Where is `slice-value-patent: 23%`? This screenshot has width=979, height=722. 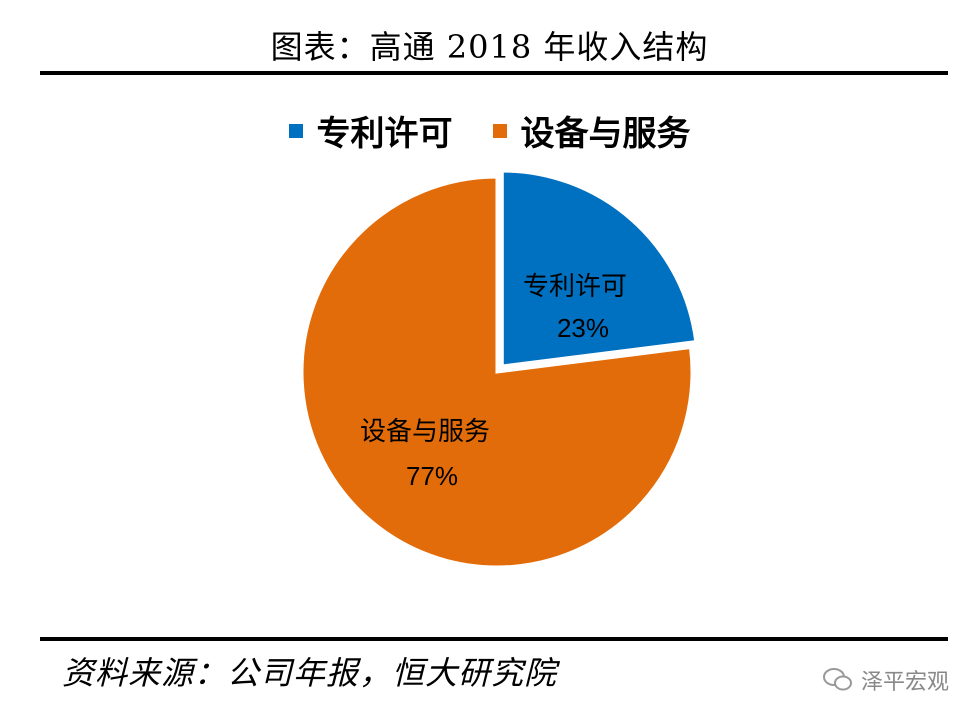
slice-value-patent: 23% is located at coordinates (583, 328).